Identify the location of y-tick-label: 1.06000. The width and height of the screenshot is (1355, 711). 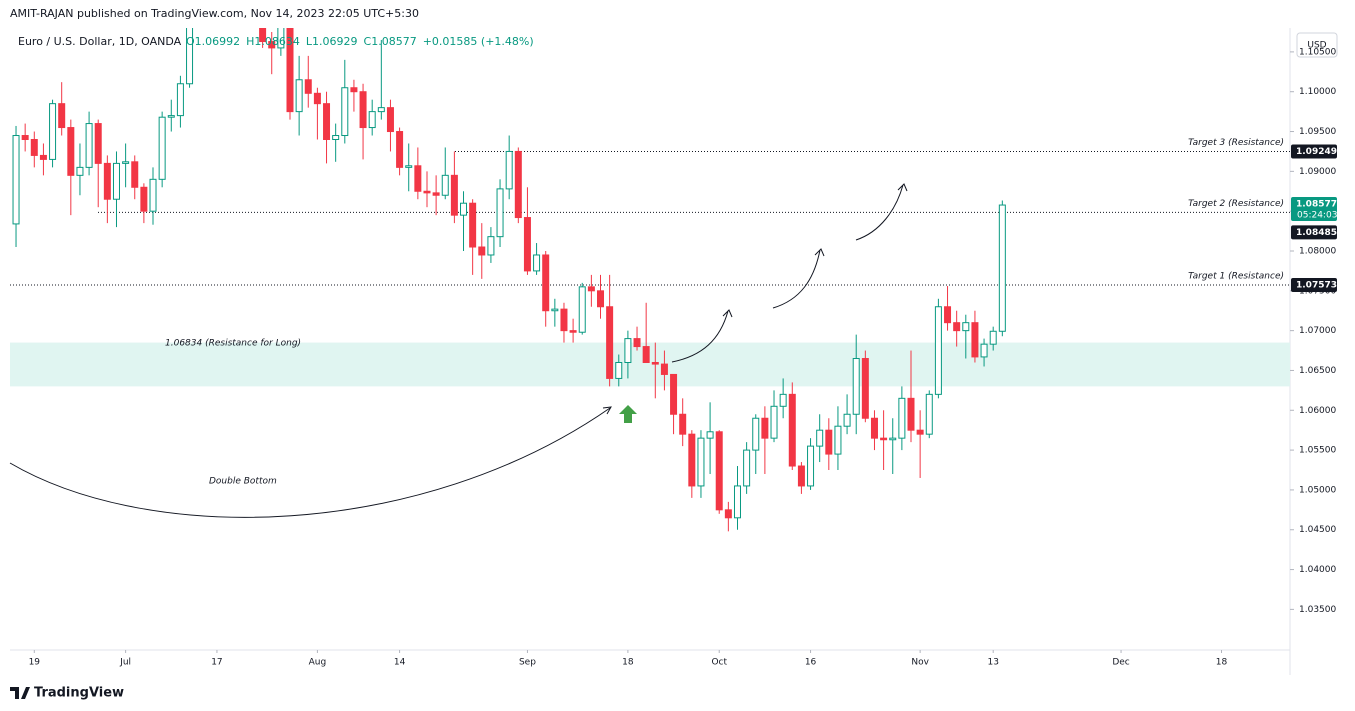
(1317, 411).